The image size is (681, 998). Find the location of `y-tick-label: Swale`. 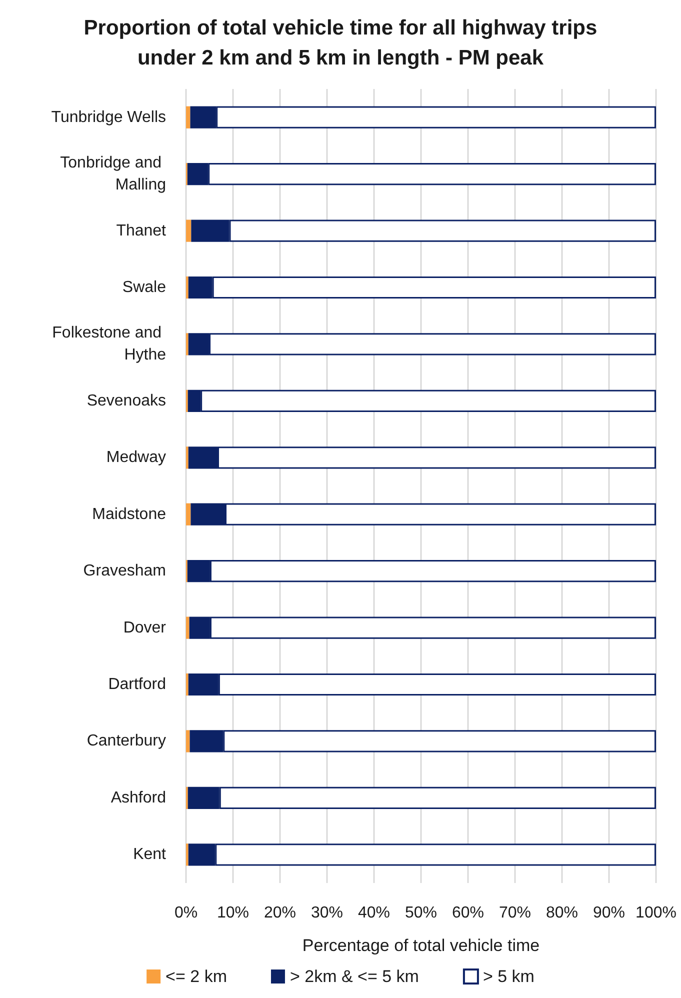

y-tick-label: Swale is located at coordinates (144, 287).